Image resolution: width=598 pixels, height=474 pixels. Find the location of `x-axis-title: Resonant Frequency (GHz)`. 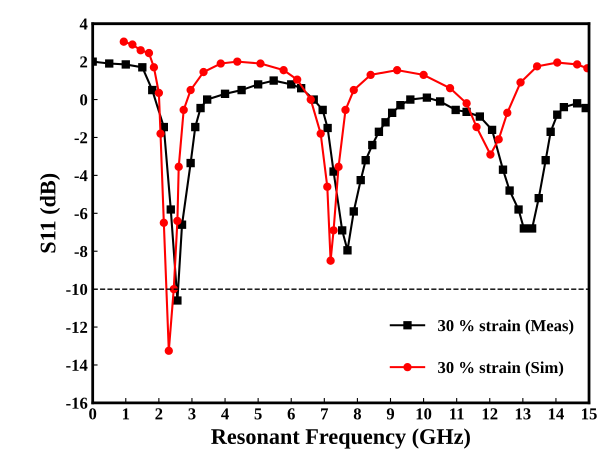

x-axis-title: Resonant Frequency (GHz) is located at coordinates (340, 438).